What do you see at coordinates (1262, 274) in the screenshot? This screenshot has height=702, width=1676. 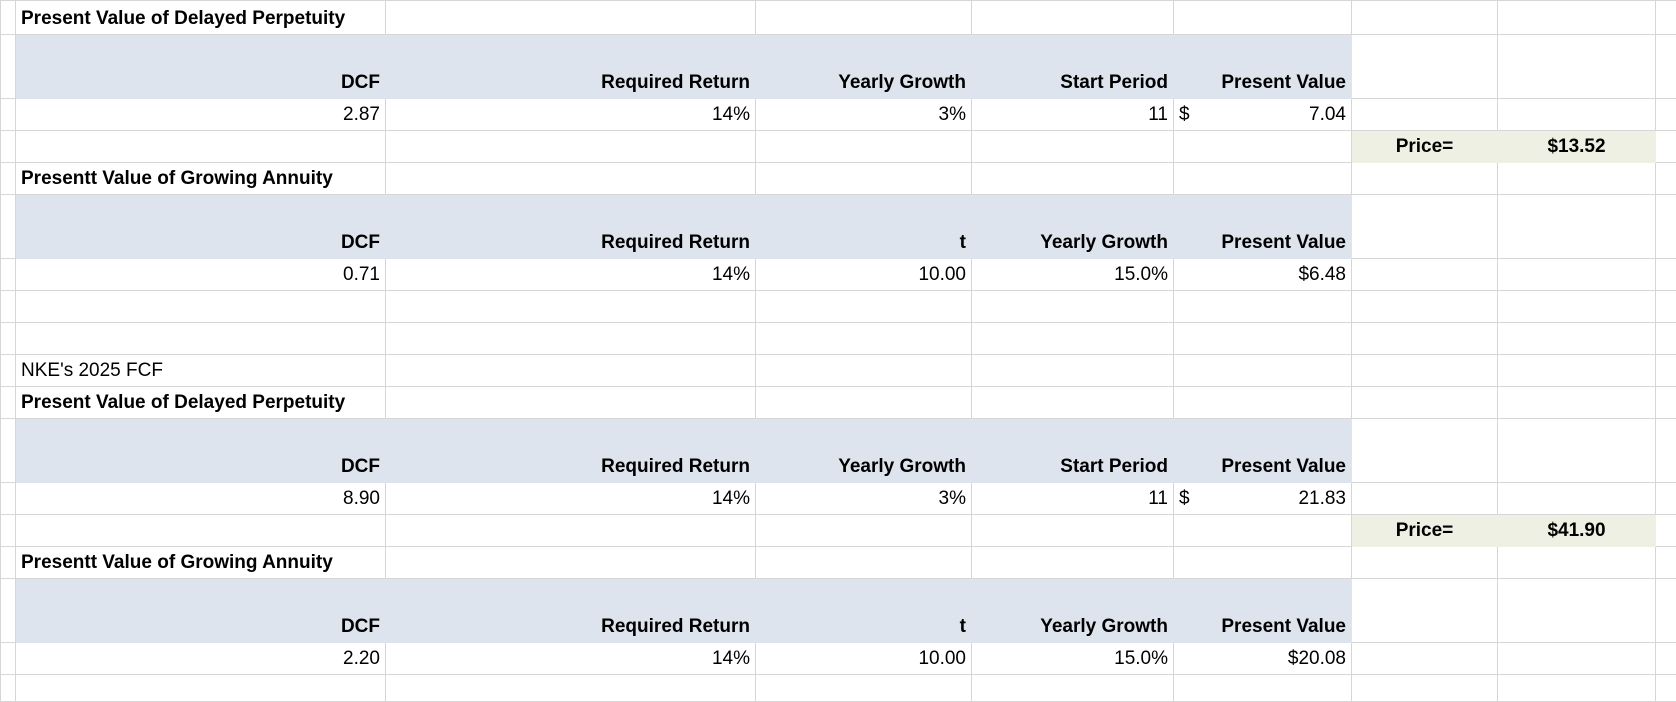 I see `value-cell: $6.48` at bounding box center [1262, 274].